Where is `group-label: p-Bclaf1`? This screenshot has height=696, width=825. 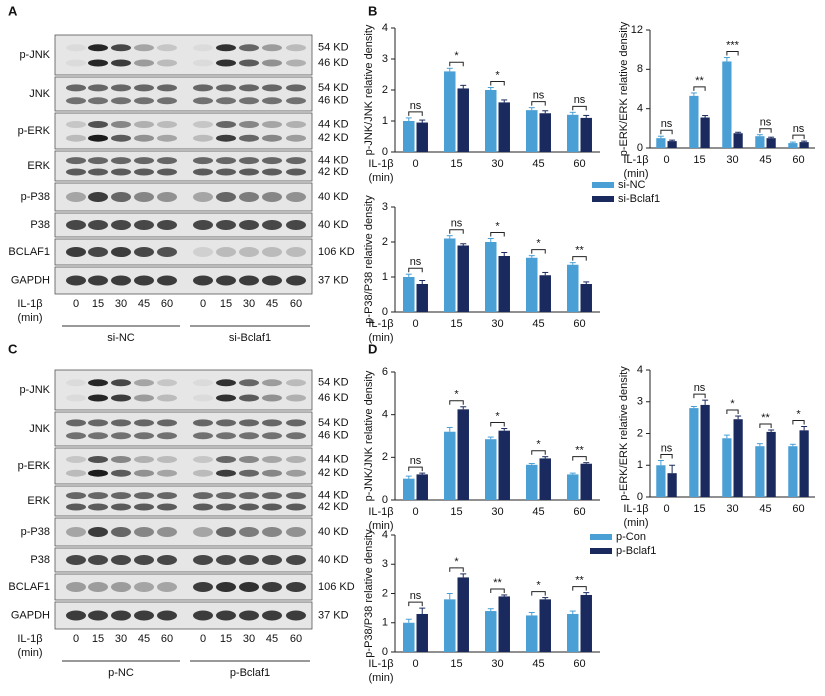
group-label: p-Bclaf1 is located at coordinates (250, 673).